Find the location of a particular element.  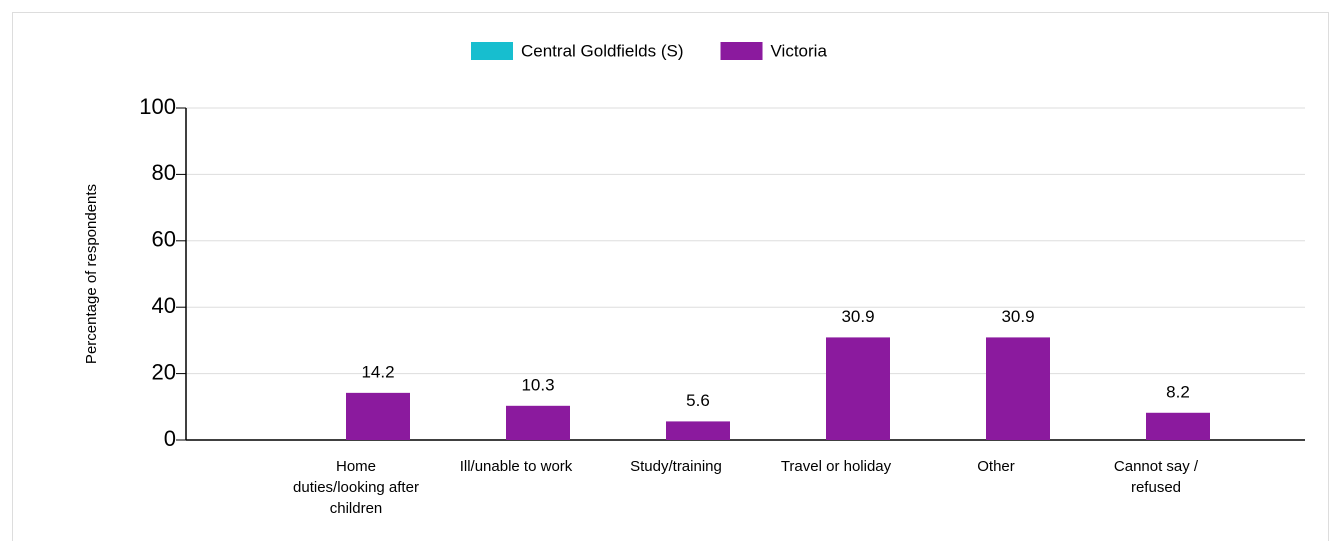

y-axis-label: Percentage of respondents is located at coordinates (91, 274).